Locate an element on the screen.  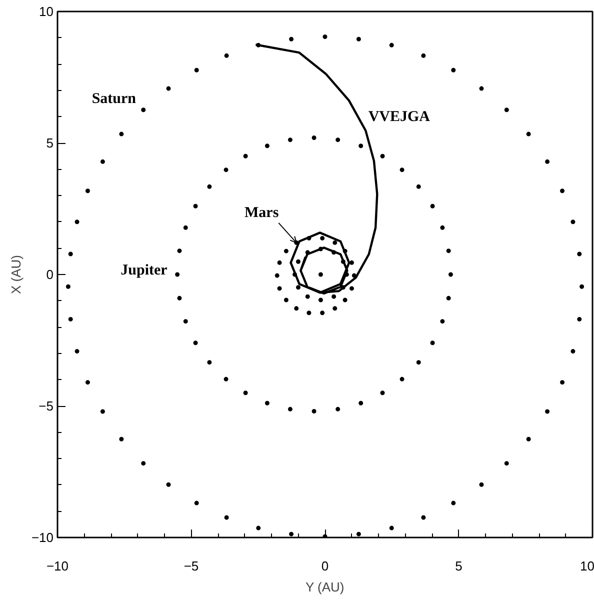
annotation: VVEJGA is located at coordinates (399, 117).